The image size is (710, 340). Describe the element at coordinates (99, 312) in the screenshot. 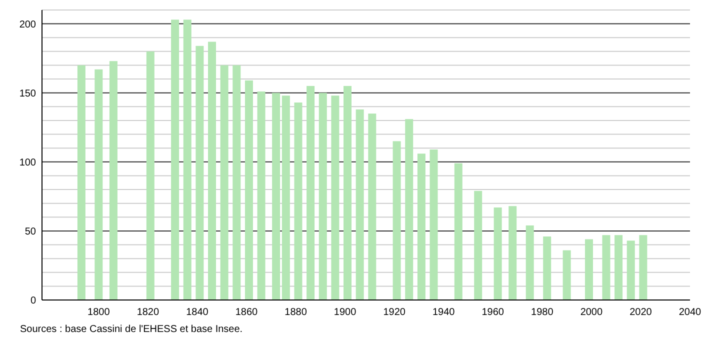

I see `x-tick-label: 1800` at that location.